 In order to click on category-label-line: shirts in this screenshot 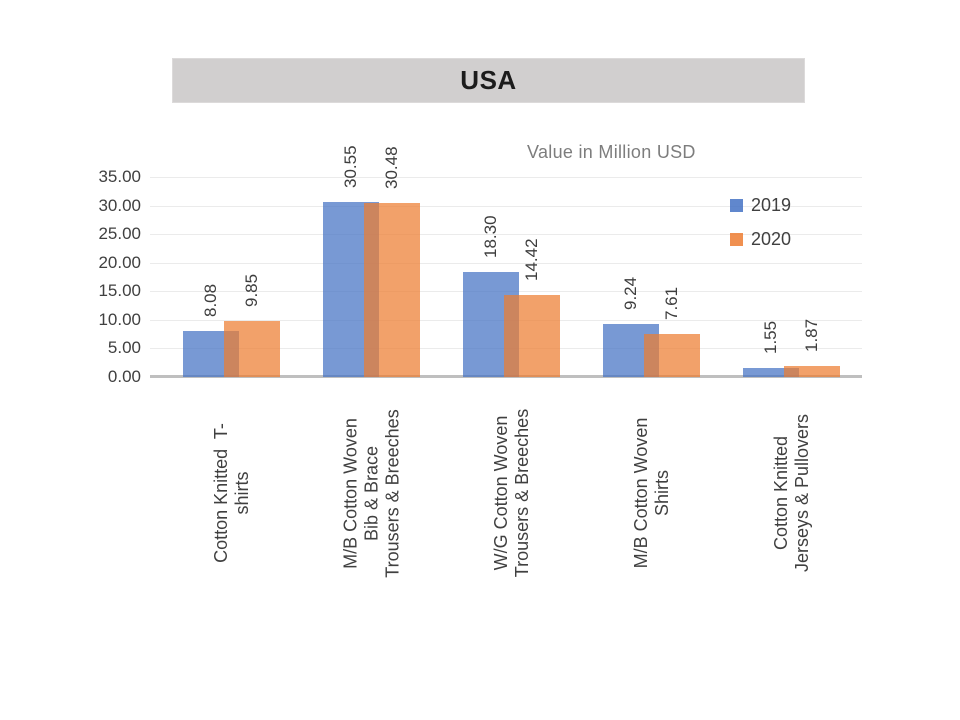, I will do `click(242, 493)`.